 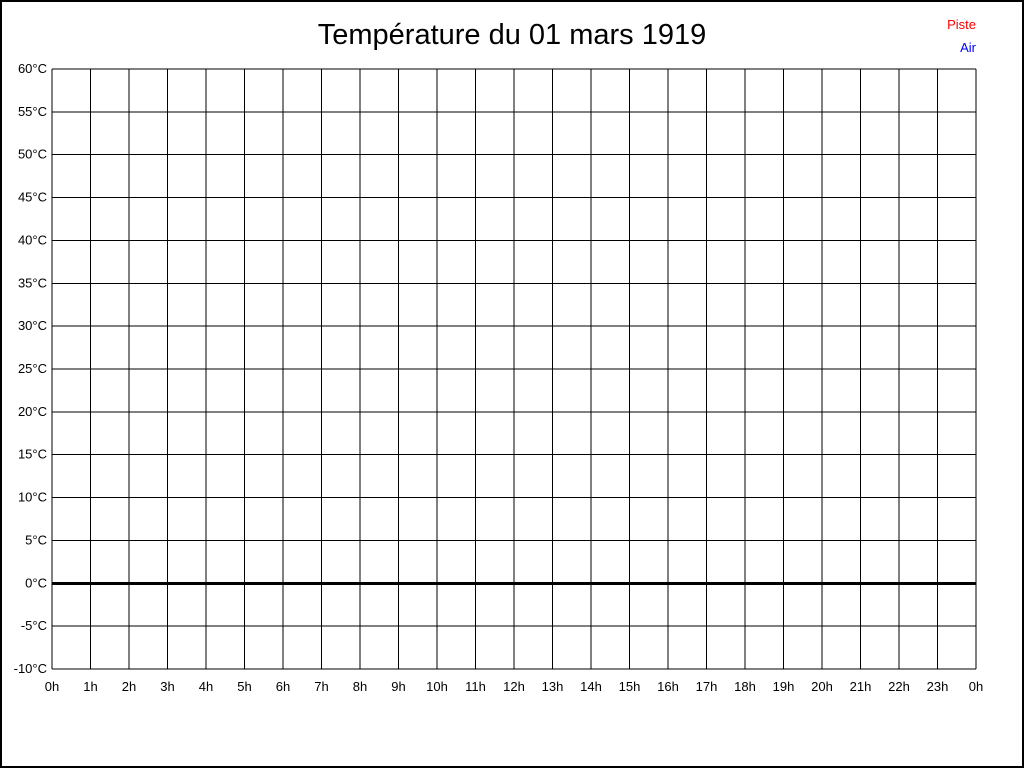 I want to click on y-tick-label: 5°C, so click(x=36, y=539).